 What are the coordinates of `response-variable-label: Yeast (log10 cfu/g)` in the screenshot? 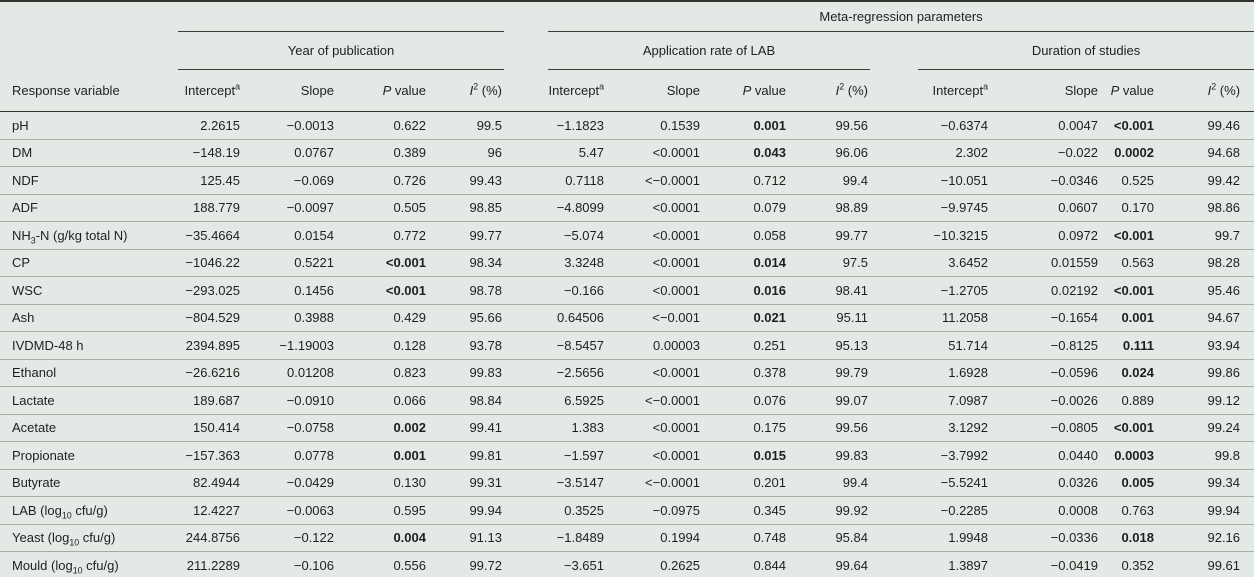 It's located at (89, 537).